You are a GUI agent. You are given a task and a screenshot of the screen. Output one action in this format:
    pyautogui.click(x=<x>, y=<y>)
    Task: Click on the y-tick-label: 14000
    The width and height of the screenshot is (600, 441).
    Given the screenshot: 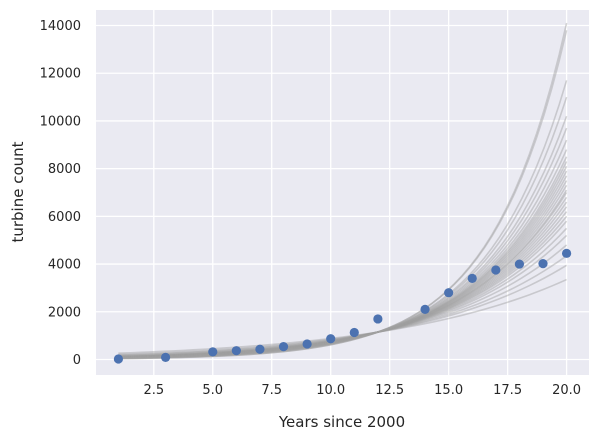 What is the action you would take?
    pyautogui.click(x=60, y=26)
    